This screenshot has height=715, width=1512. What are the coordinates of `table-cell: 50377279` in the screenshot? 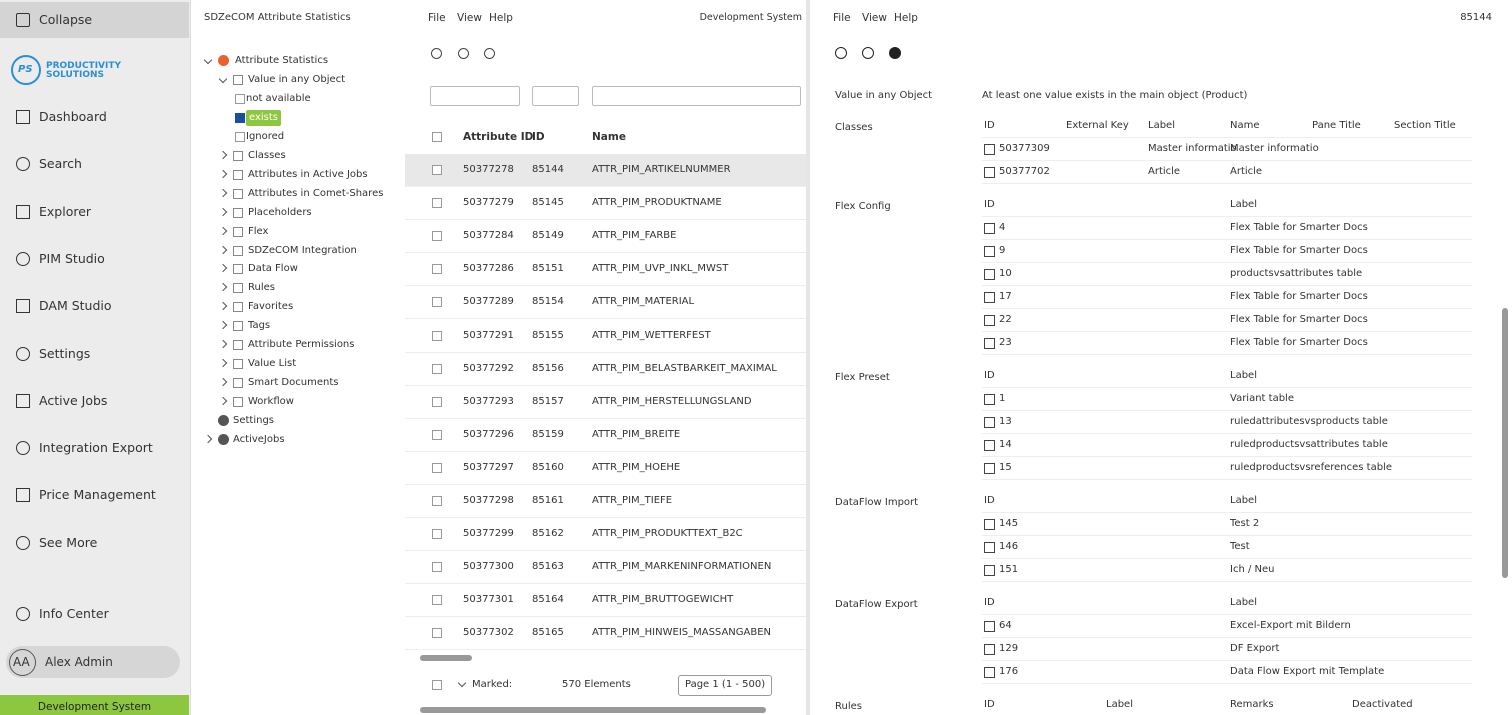 It's located at (488, 203).